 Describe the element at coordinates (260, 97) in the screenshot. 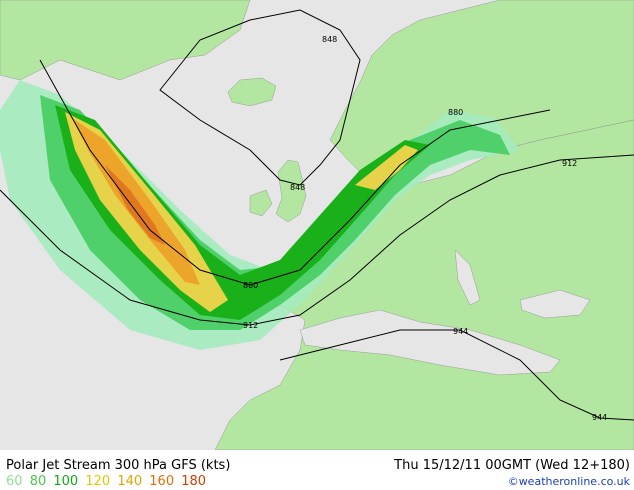

I see `contour-848-line` at that location.